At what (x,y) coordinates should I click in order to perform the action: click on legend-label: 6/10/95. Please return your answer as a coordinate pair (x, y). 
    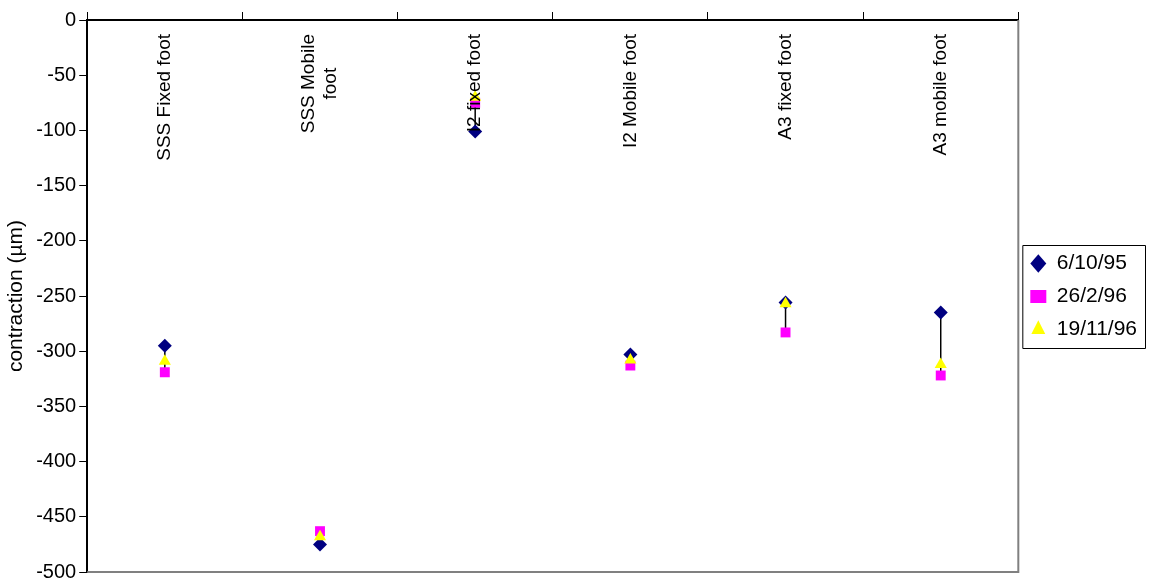
    Looking at the image, I should click on (1091, 262).